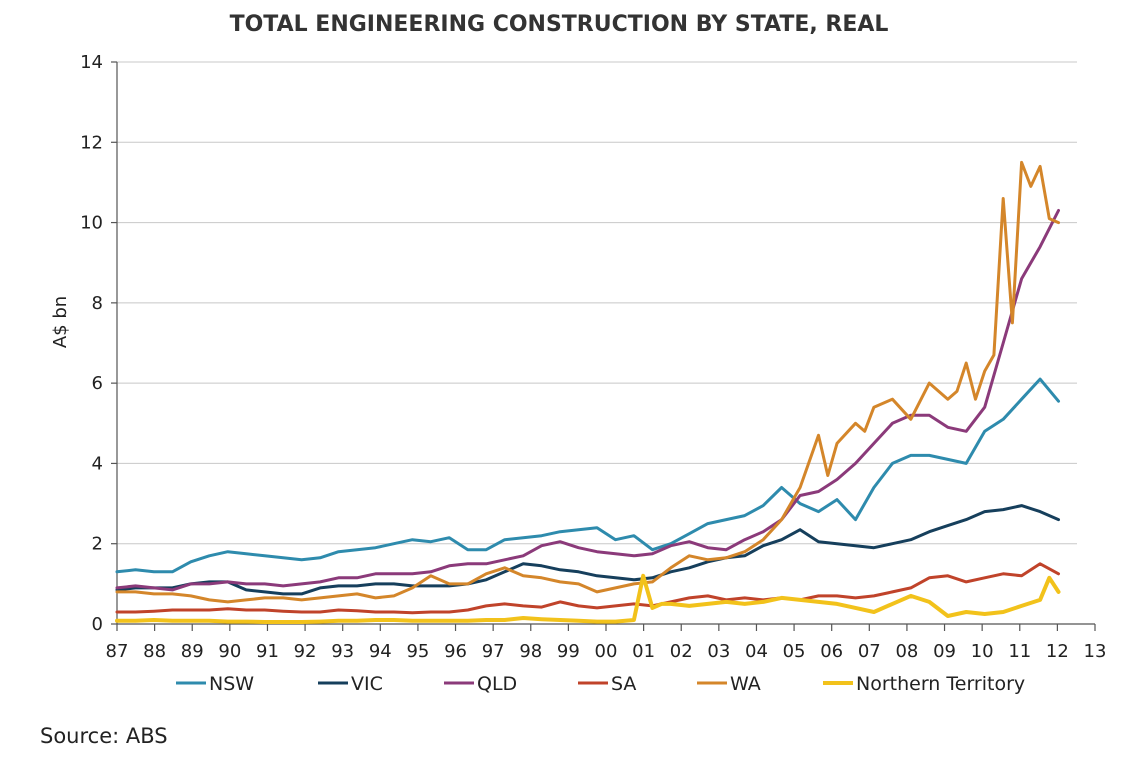 This screenshot has height=762, width=1124. Describe the element at coordinates (756, 651) in the screenshot. I see `x-tick-label: 04` at that location.